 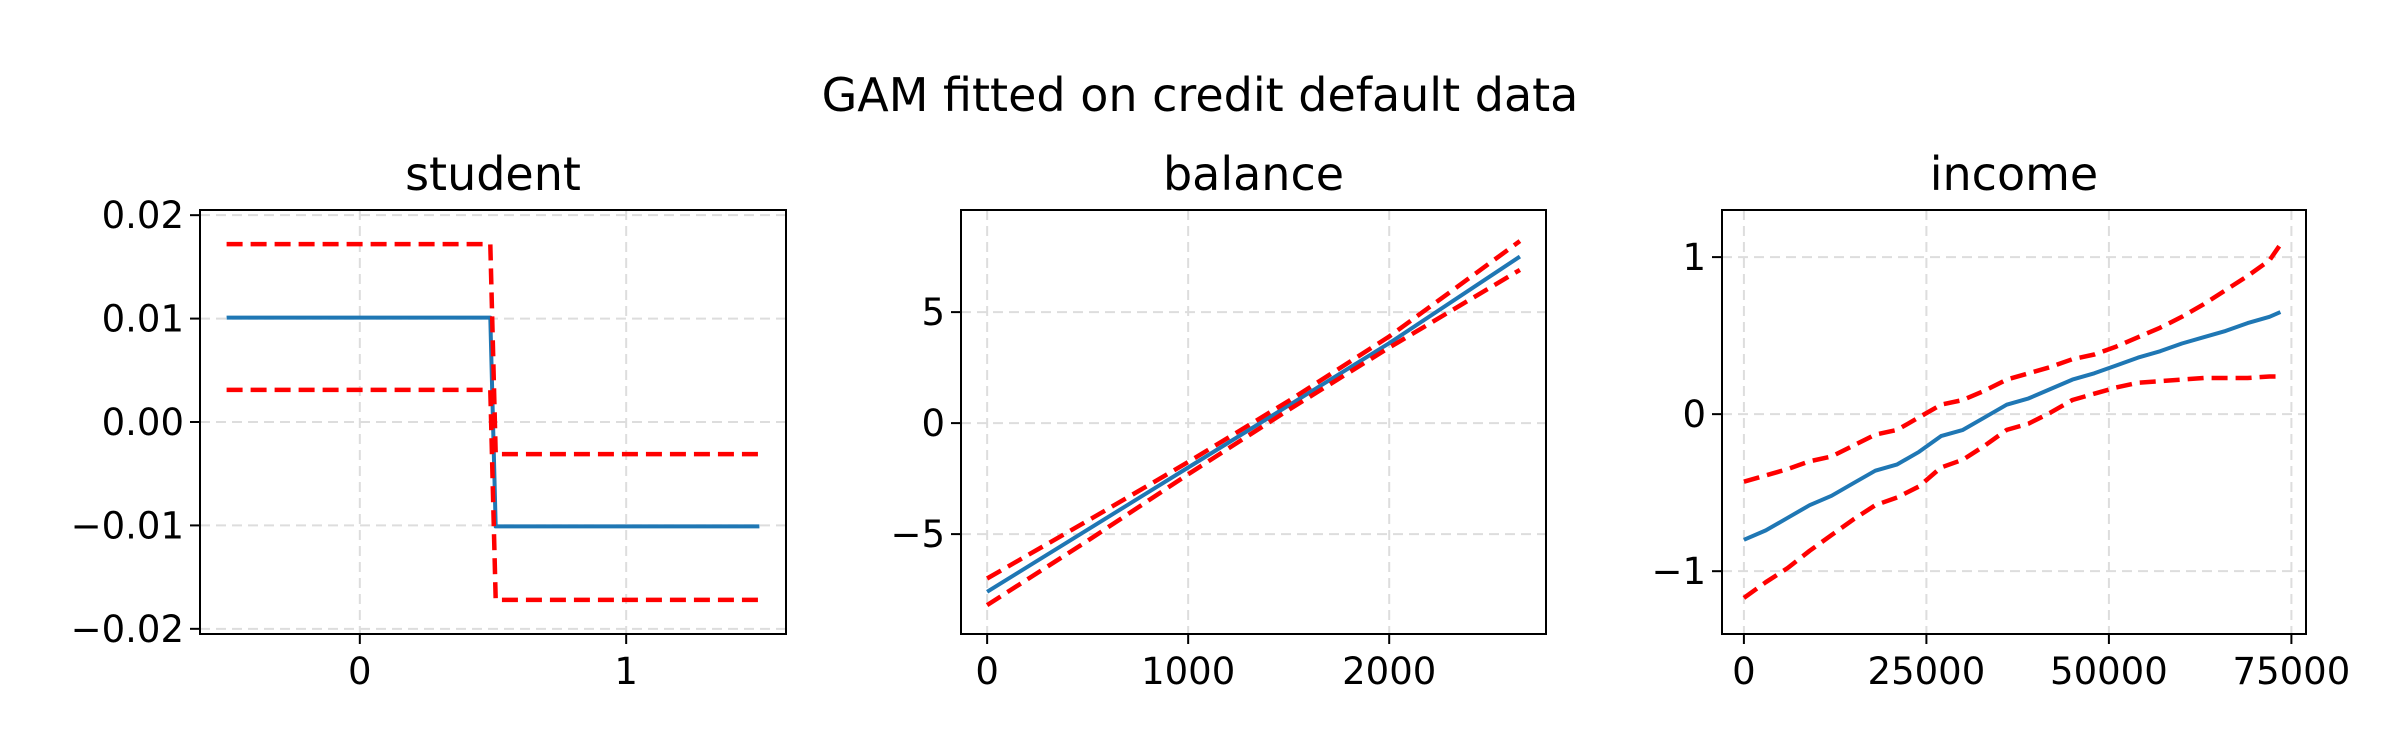 I want to click on y-tick-label: −1, so click(x=1678, y=571).